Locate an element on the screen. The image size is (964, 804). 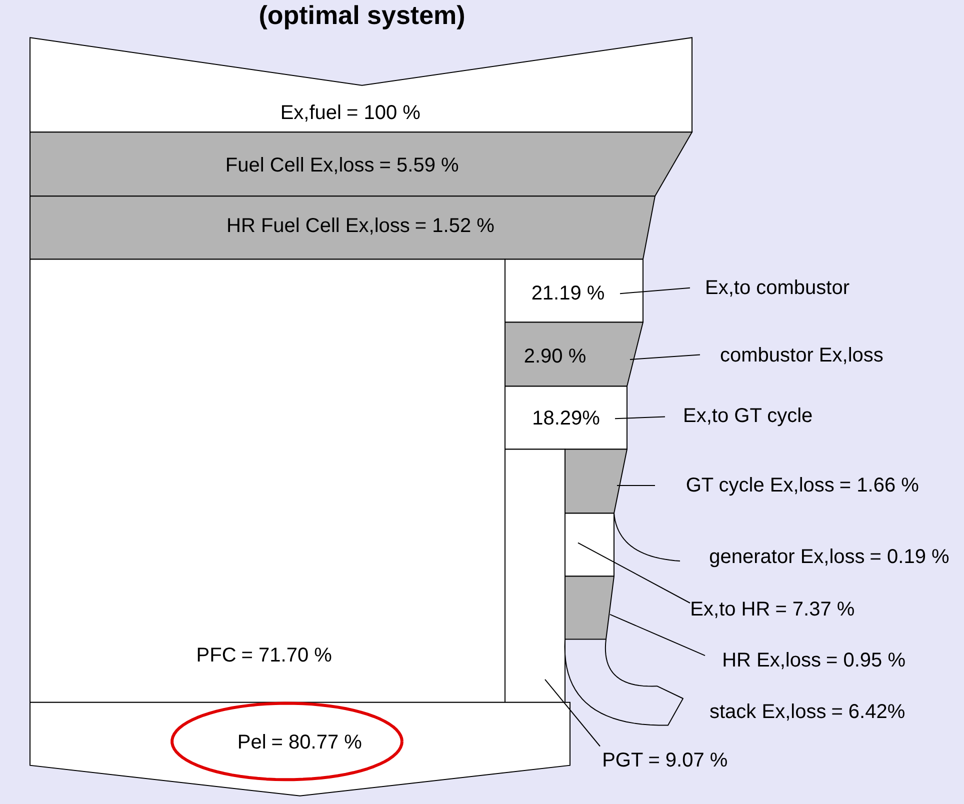
data-label: = 0.19 % is located at coordinates (910, 557).